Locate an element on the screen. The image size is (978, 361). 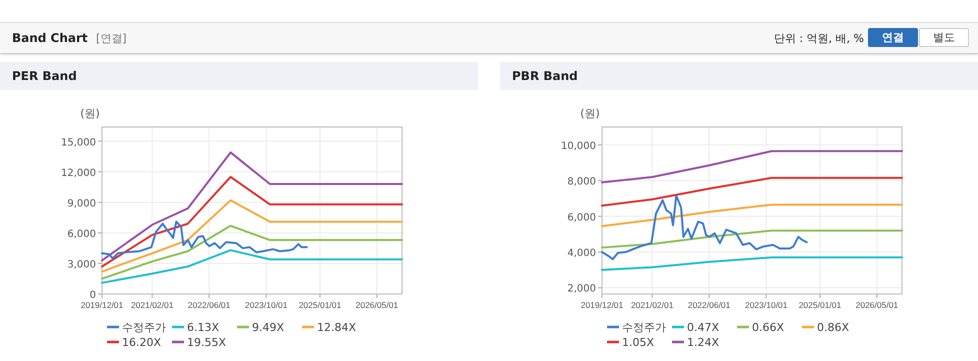
legend-label: 9.49X is located at coordinates (268, 327).